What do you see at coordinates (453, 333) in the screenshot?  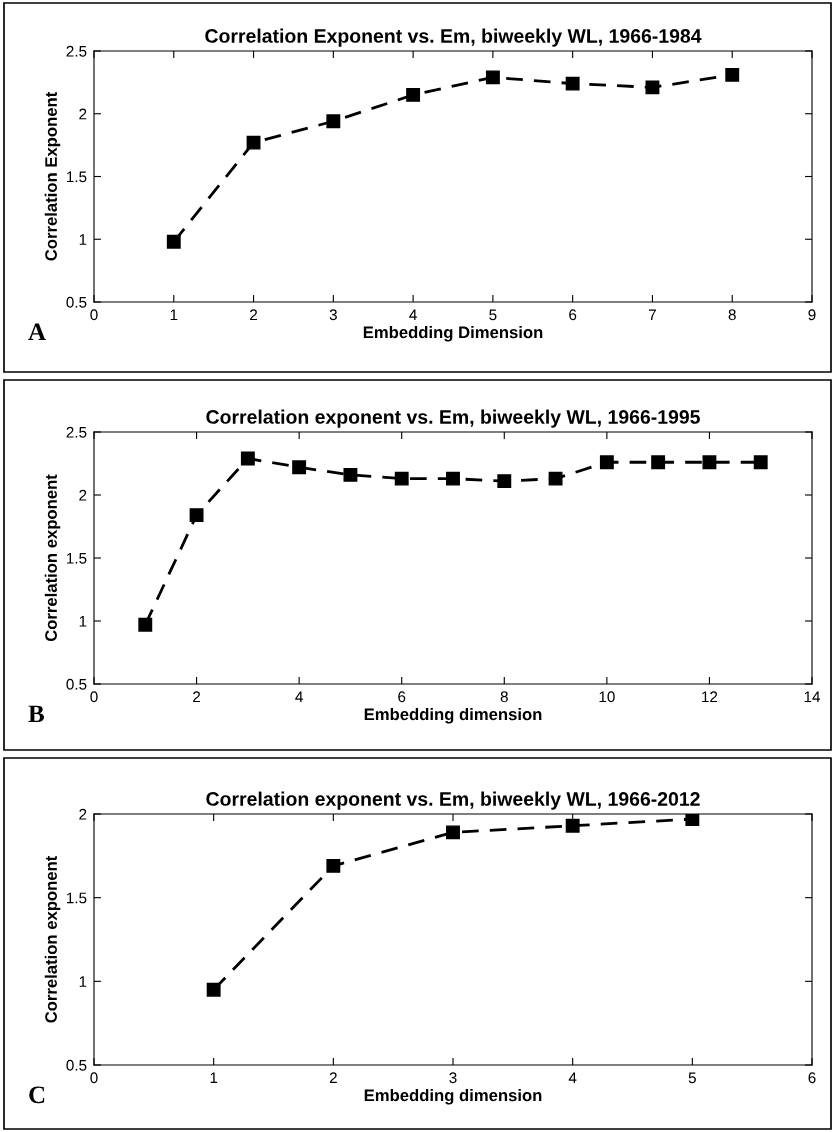 I see `x-axis-title: Embedding Dimension` at bounding box center [453, 333].